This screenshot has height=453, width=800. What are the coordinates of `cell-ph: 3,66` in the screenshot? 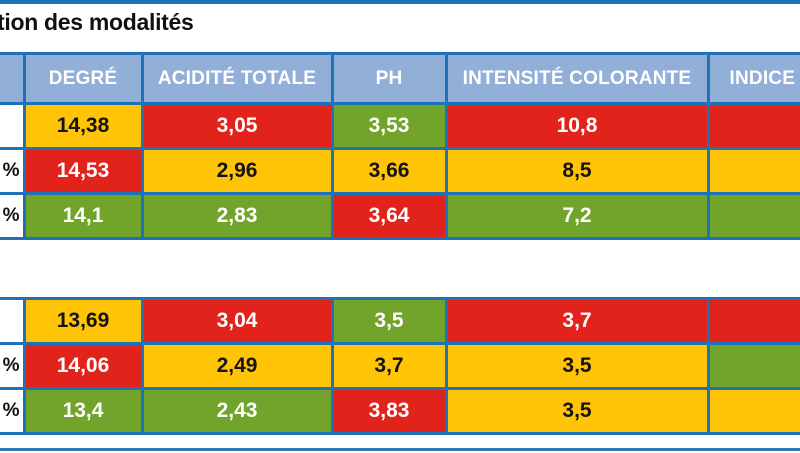 It's located at (389, 171).